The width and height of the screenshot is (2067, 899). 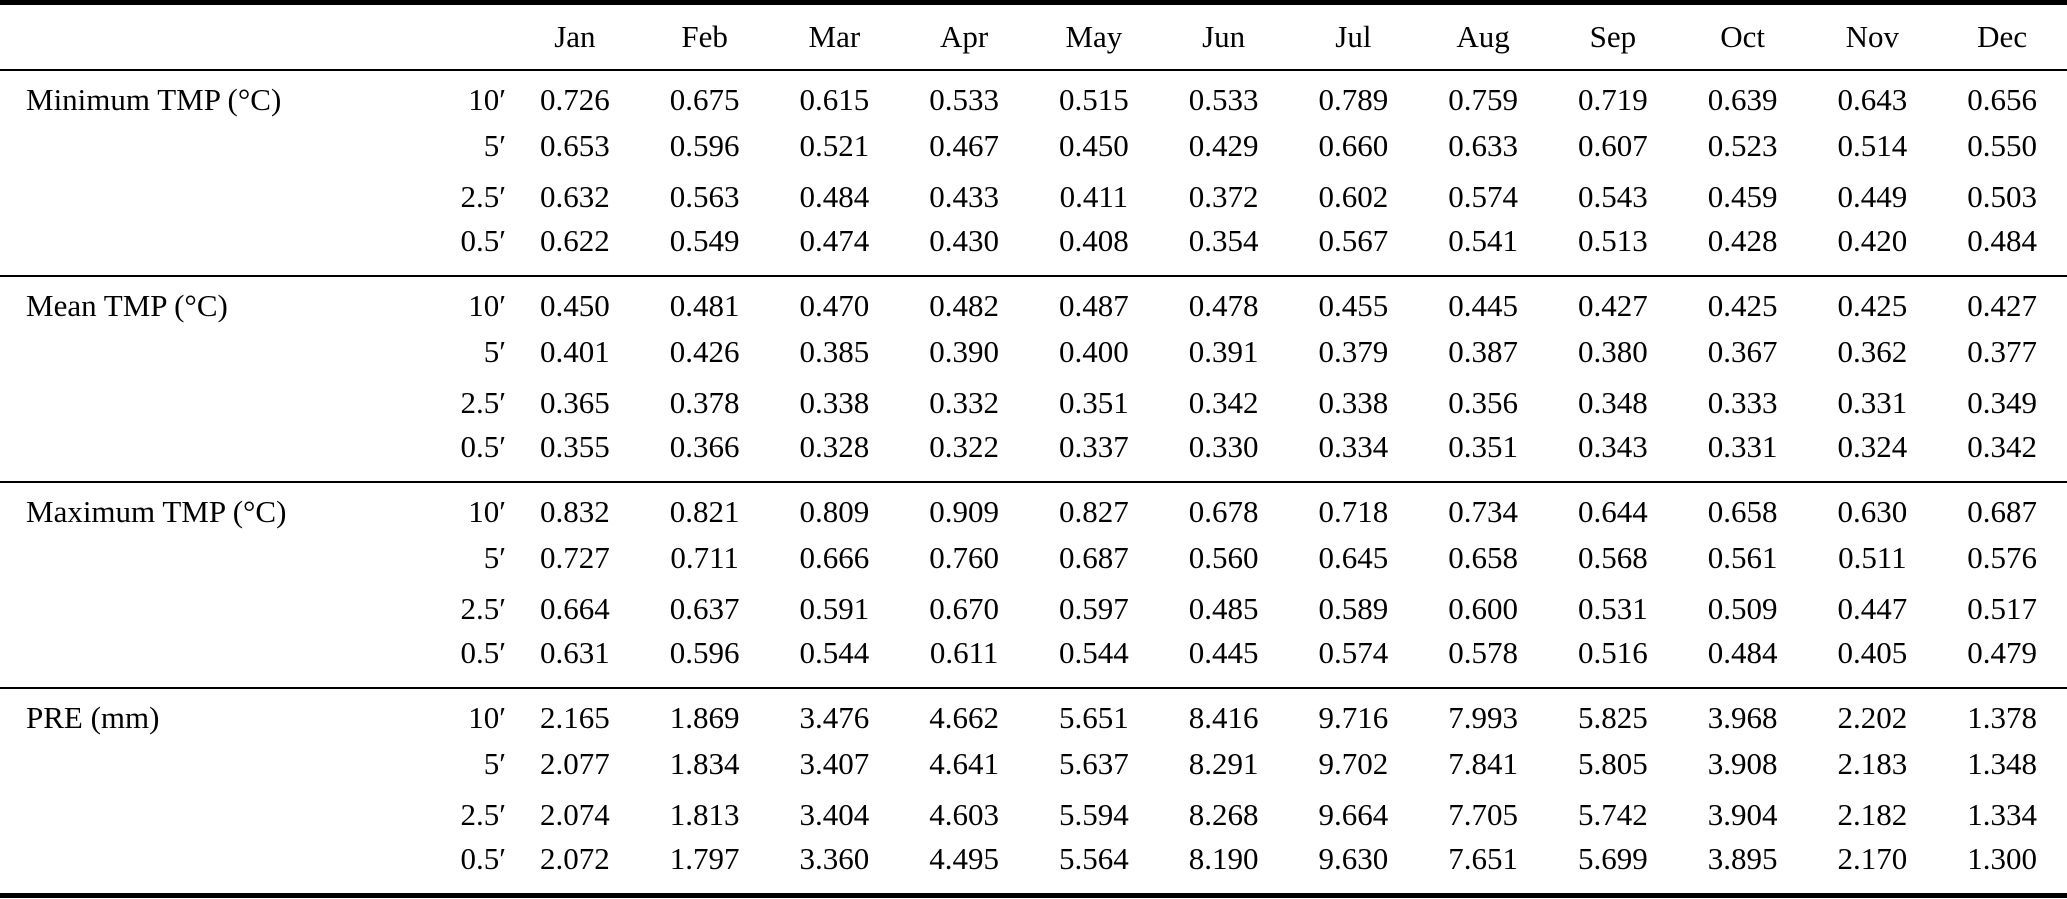 I want to click on value-cell: 0.615, so click(x=834, y=99).